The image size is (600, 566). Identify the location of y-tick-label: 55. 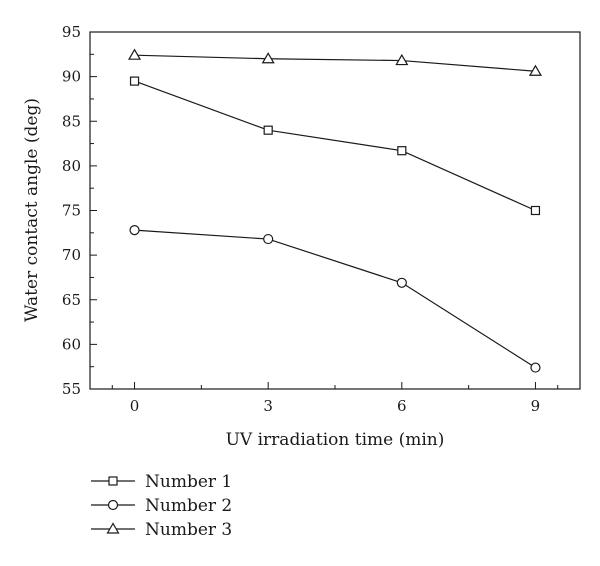
(71, 389).